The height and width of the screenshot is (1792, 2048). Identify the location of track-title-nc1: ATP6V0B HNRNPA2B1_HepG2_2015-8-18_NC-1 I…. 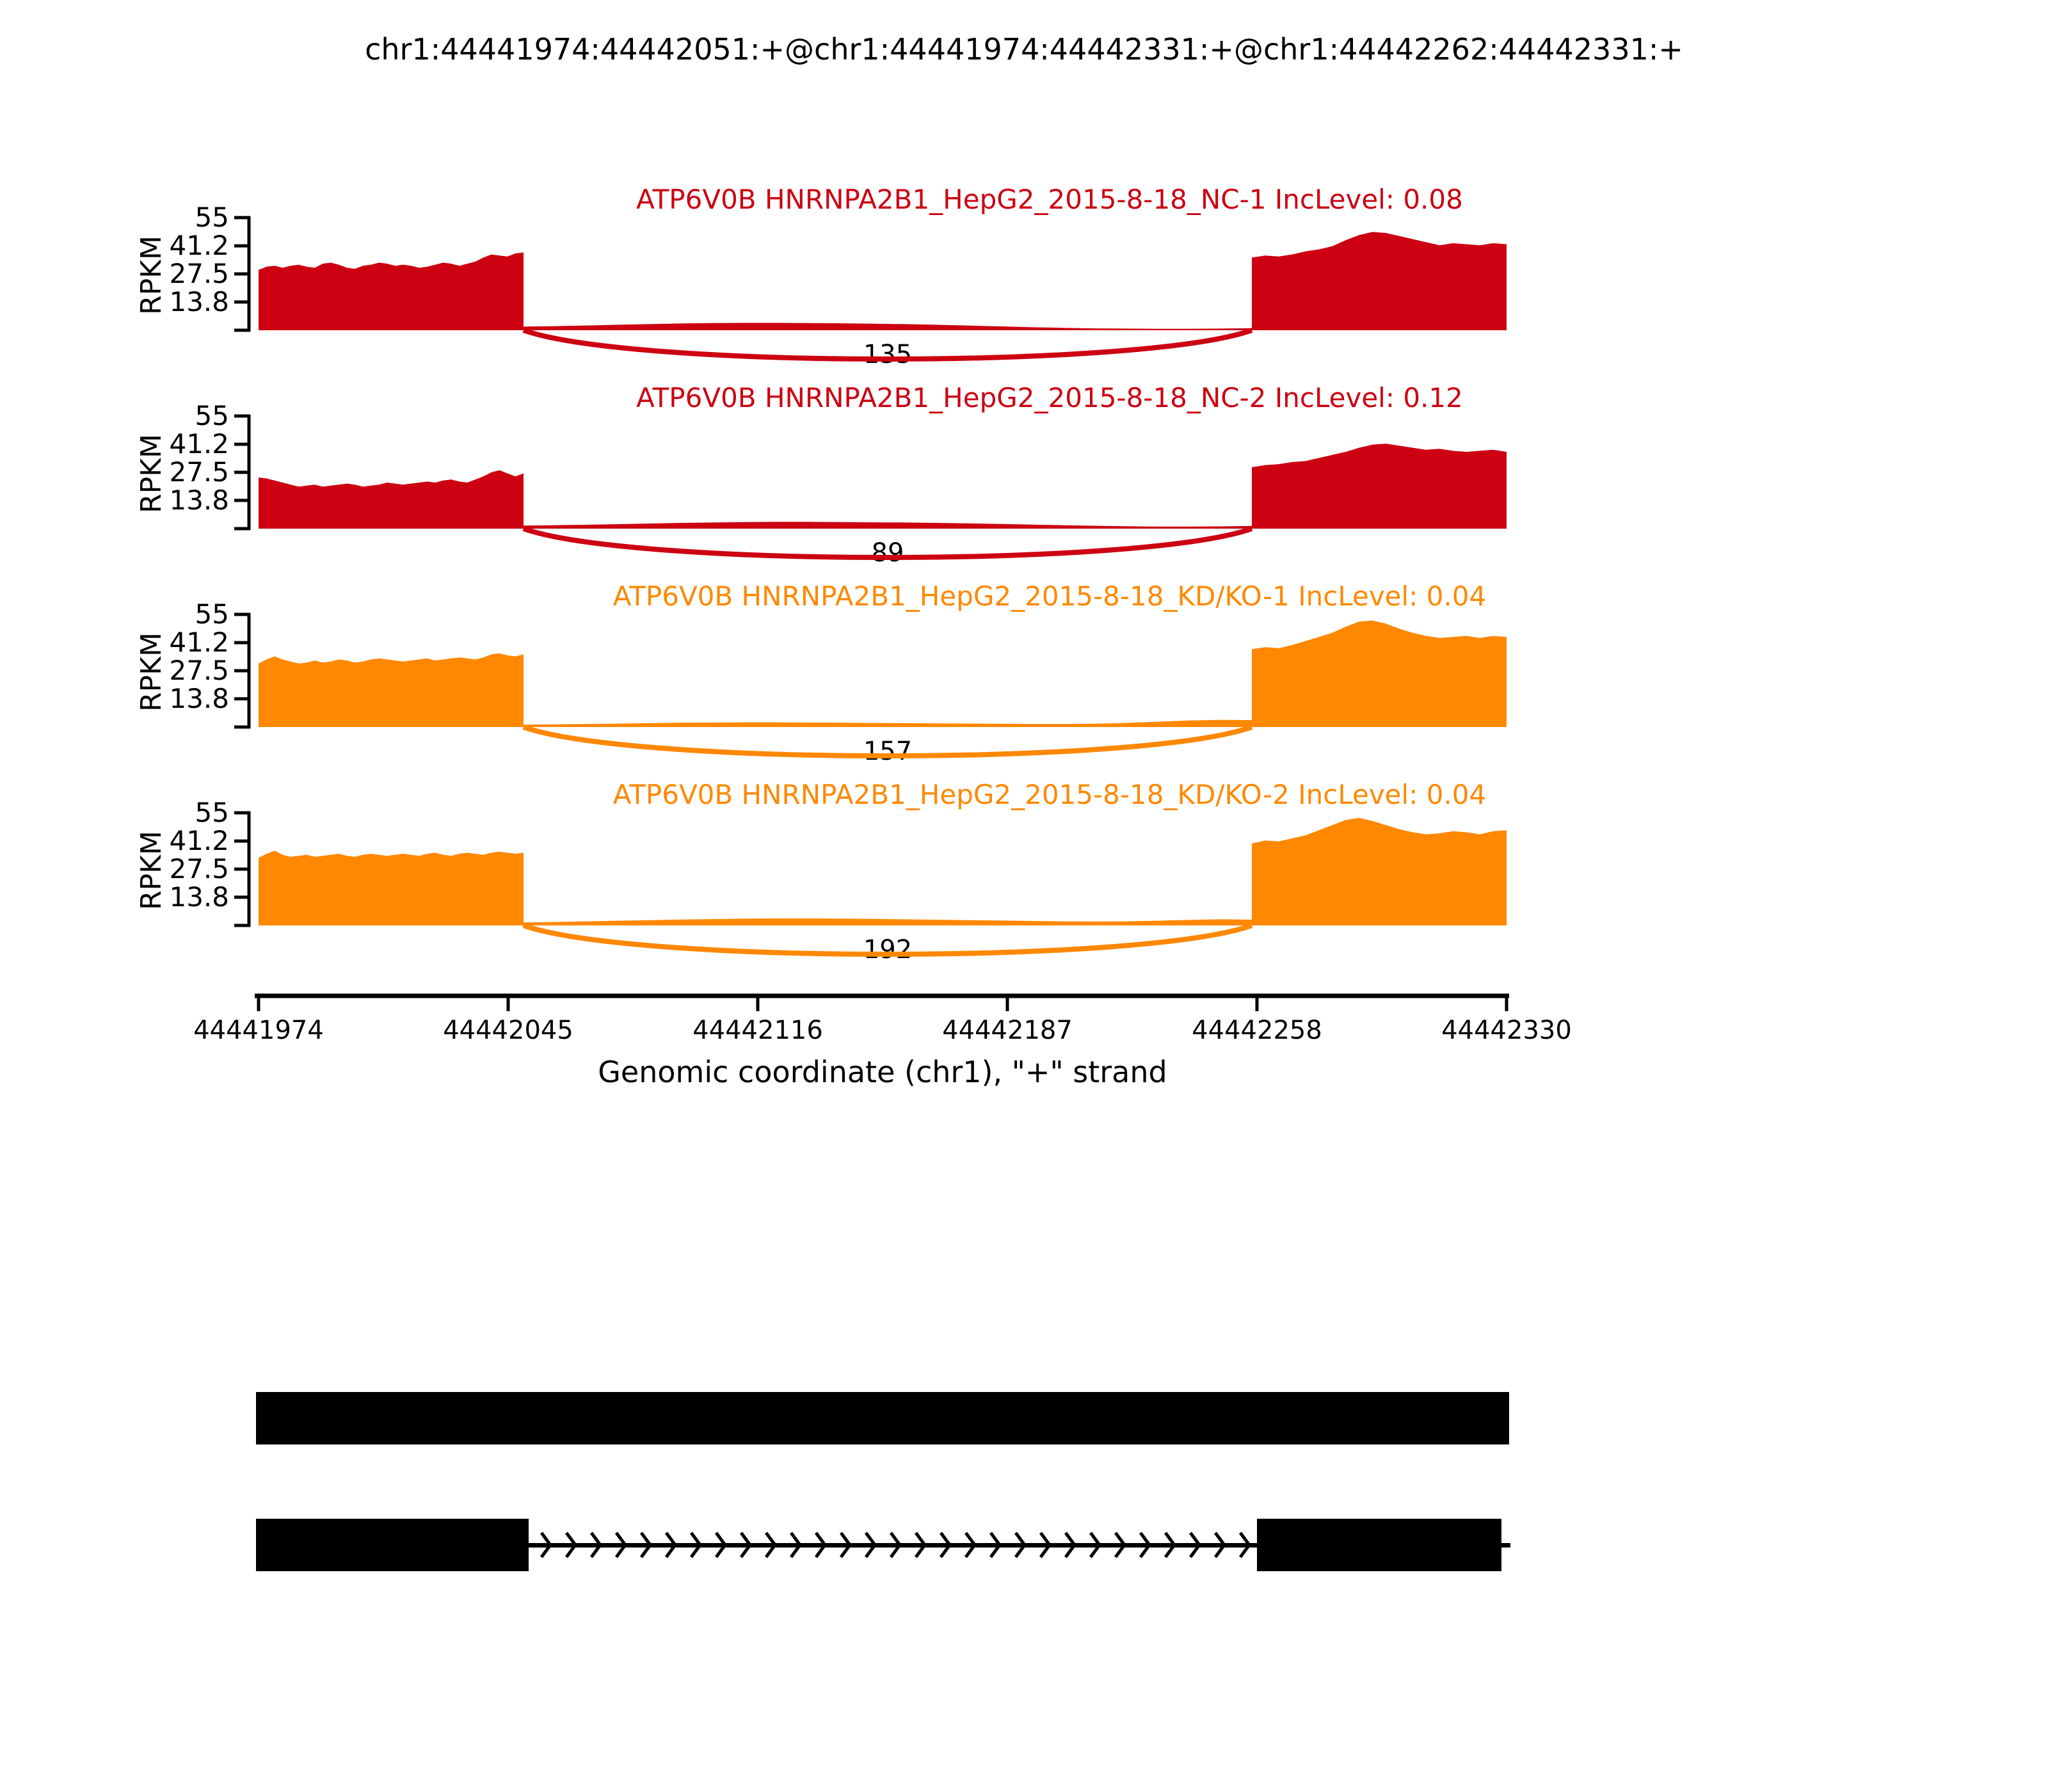
(1049, 199).